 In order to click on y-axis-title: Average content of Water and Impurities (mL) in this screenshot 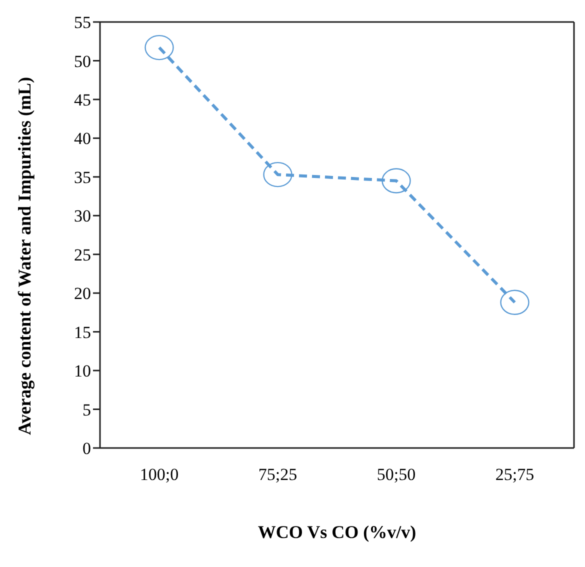, I will do `click(24, 256)`.